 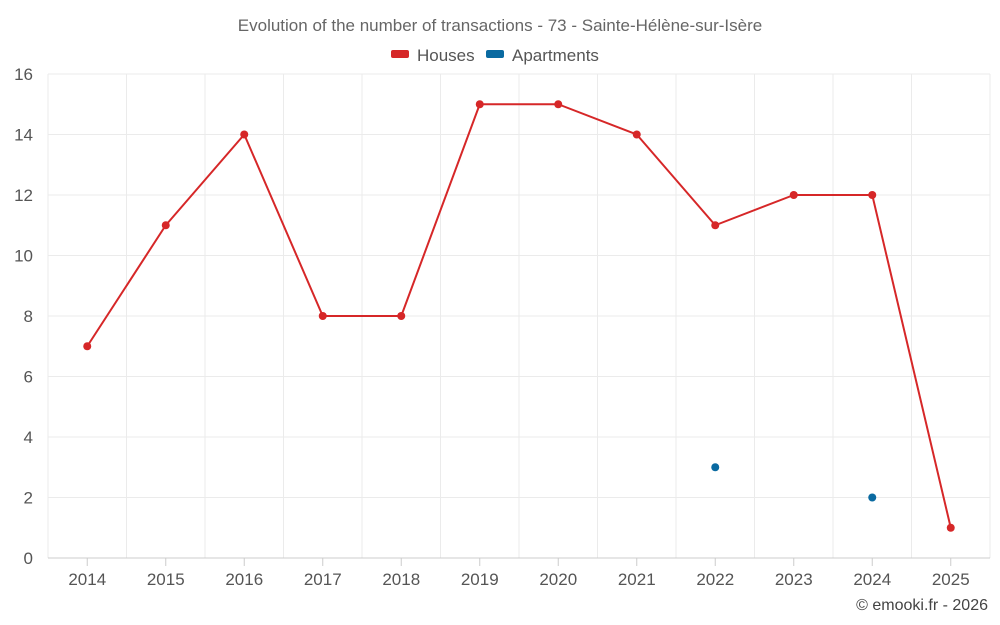 I want to click on data-point-houses-2015, so click(x=165, y=225).